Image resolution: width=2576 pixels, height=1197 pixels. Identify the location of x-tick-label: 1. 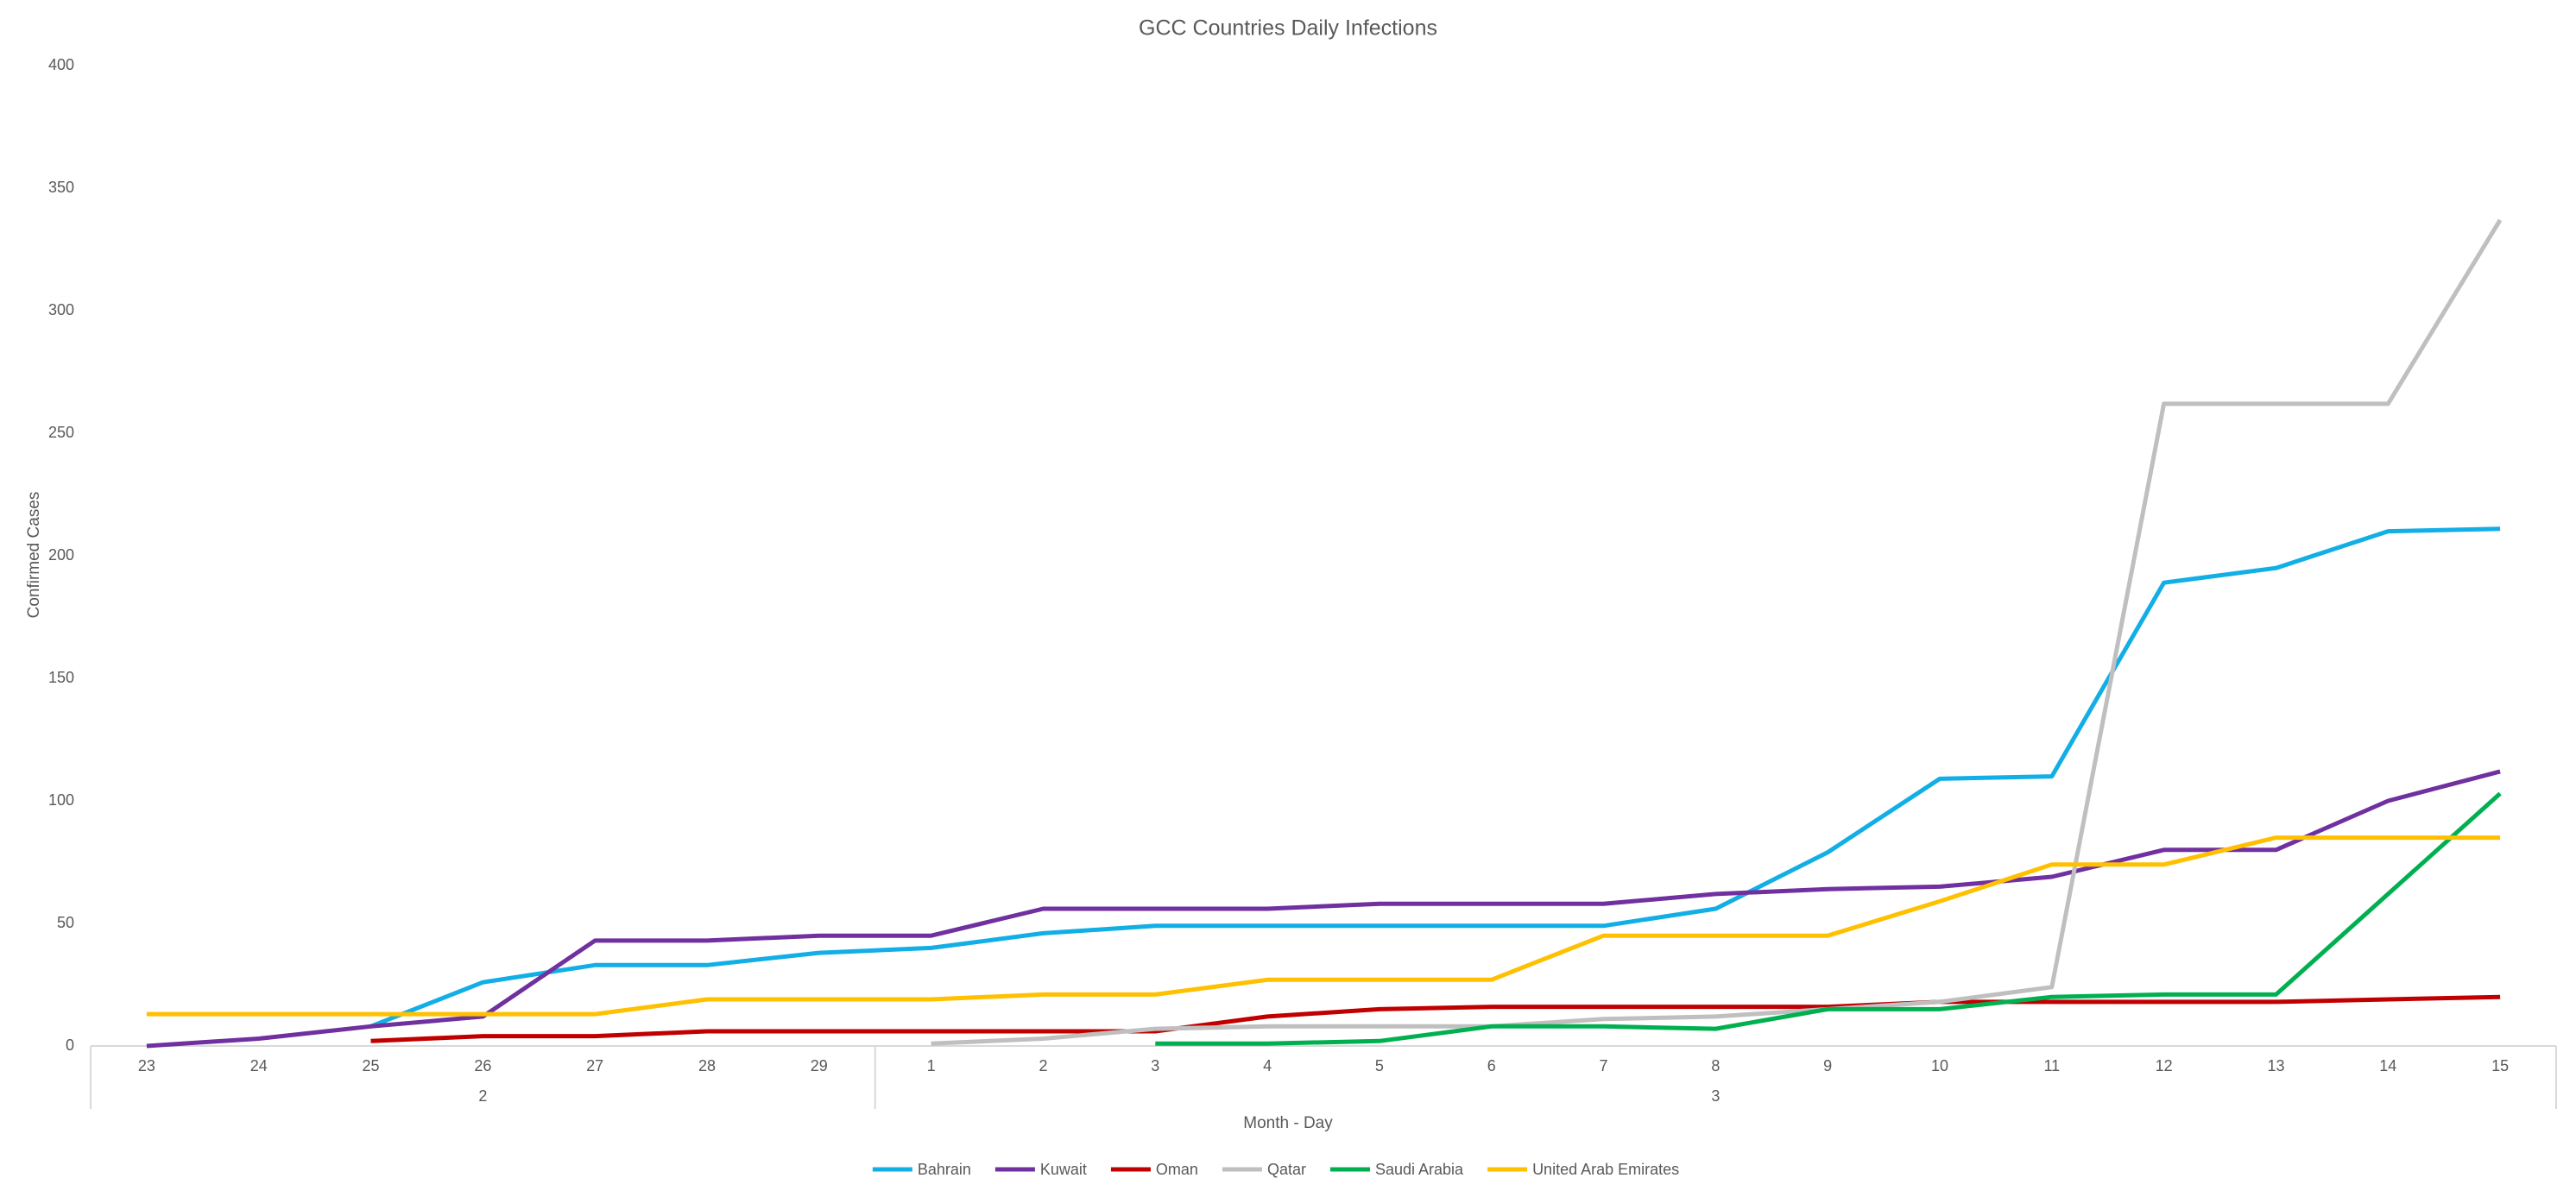
(931, 1066).